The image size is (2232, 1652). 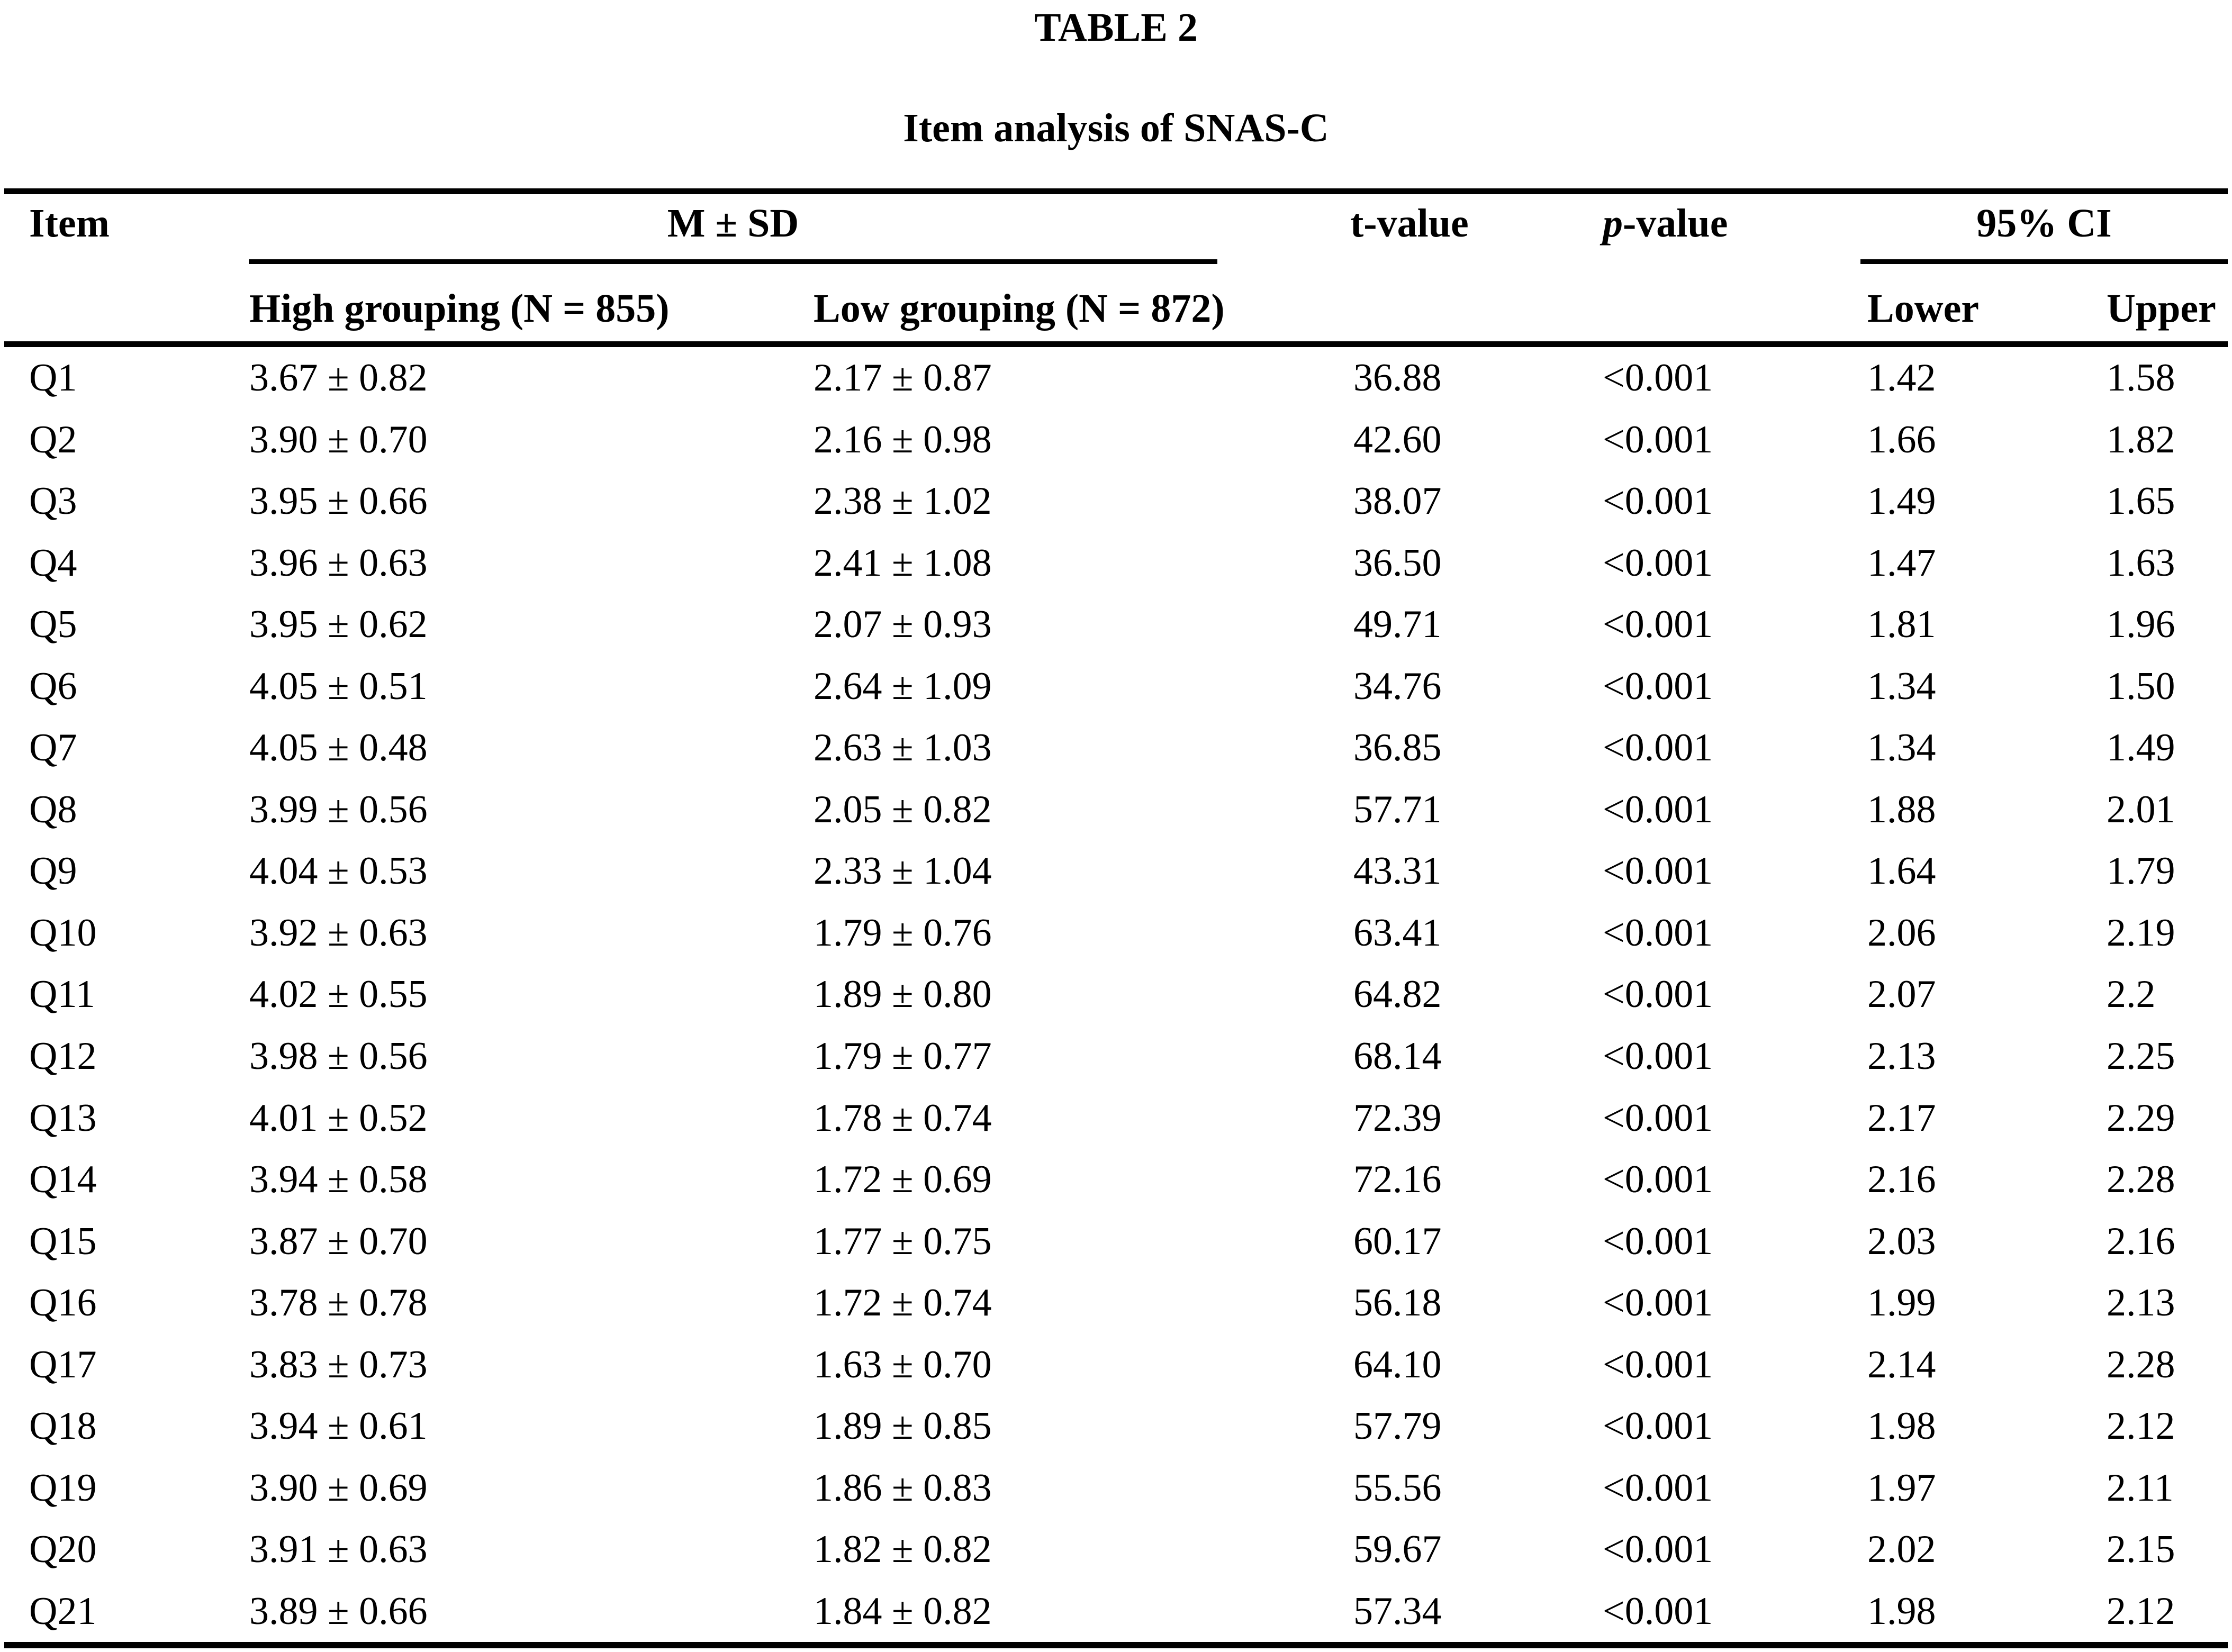 I want to click on cell-ci-upper: 1.63, so click(x=2141, y=563).